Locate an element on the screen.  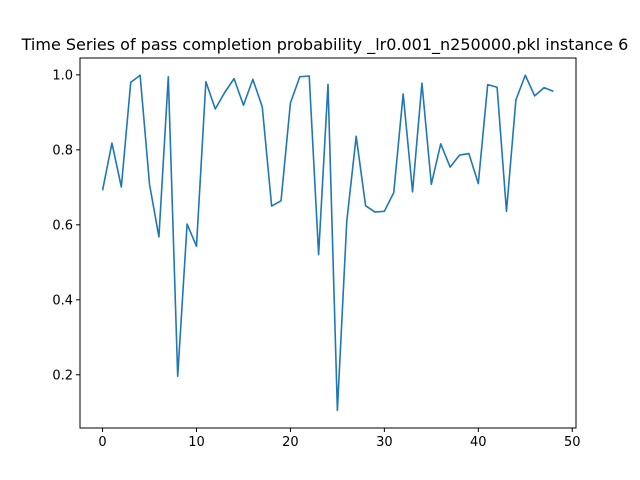
y-axis: 0.2 0.4 0.6 0.8 1.0 is located at coordinates (66, 225).